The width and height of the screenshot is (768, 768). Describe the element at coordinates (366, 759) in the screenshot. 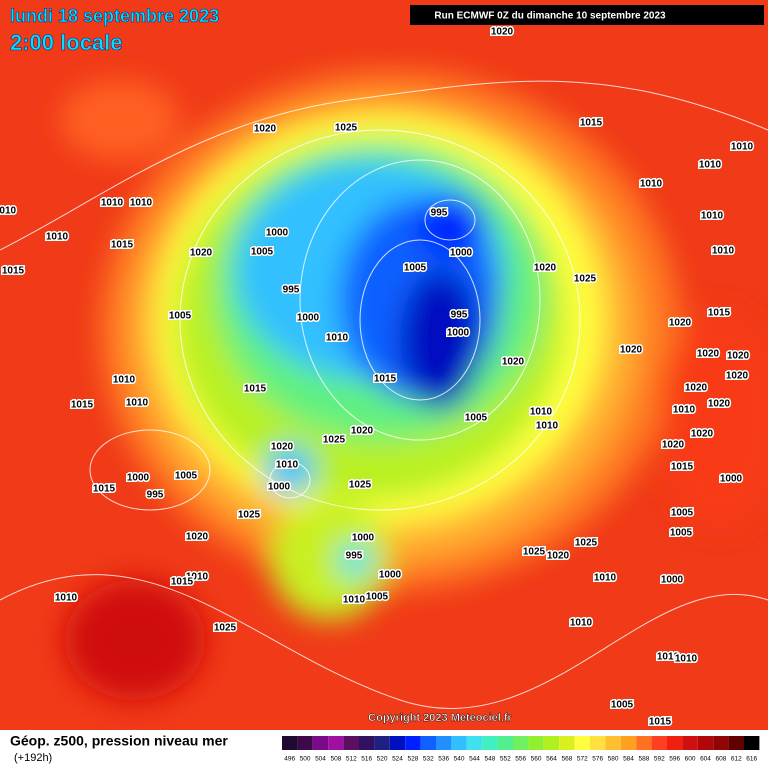

I see `legend-label: 516` at that location.